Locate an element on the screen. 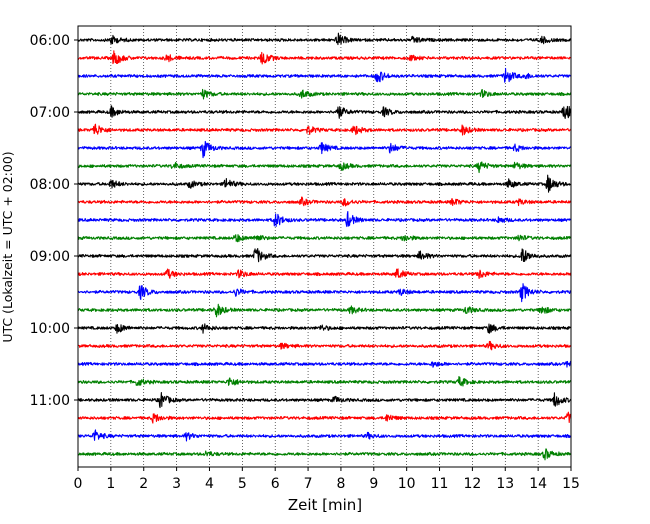 Image resolution: width=650 pixels, height=524 pixels. x-tick-label-14: 14 is located at coordinates (538, 484).